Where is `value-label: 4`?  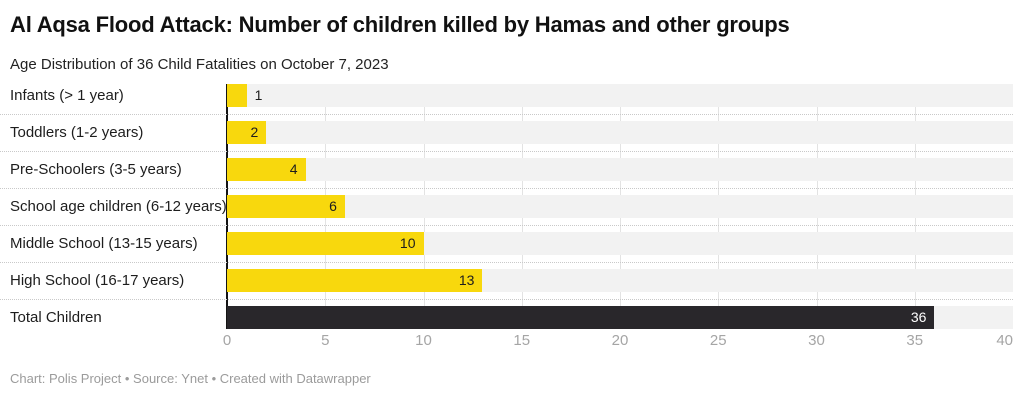
value-label: 4 is located at coordinates (293, 169).